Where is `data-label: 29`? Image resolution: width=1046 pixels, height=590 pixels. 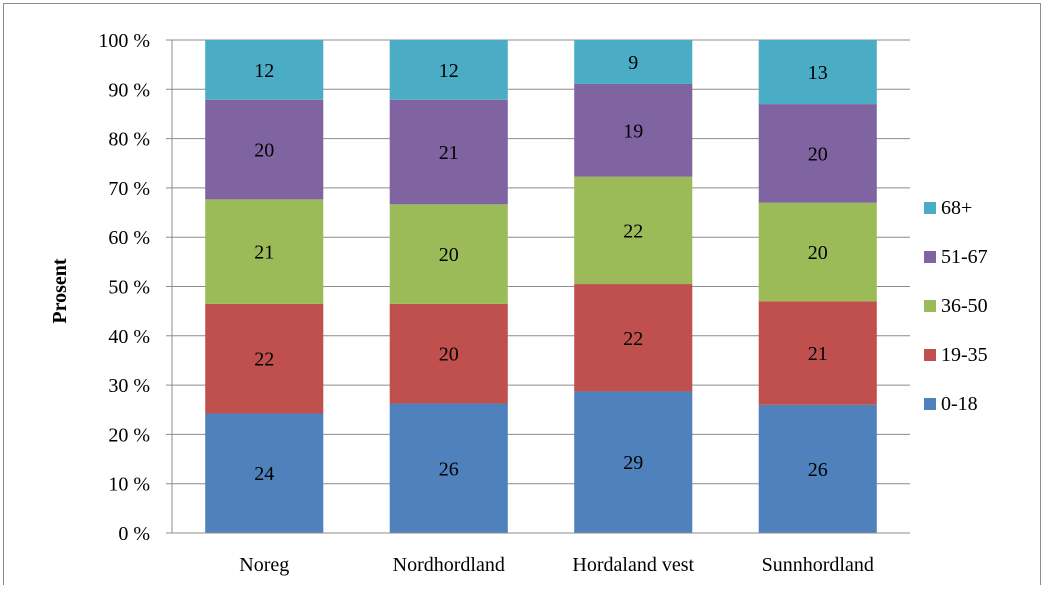
data-label: 29 is located at coordinates (633, 463).